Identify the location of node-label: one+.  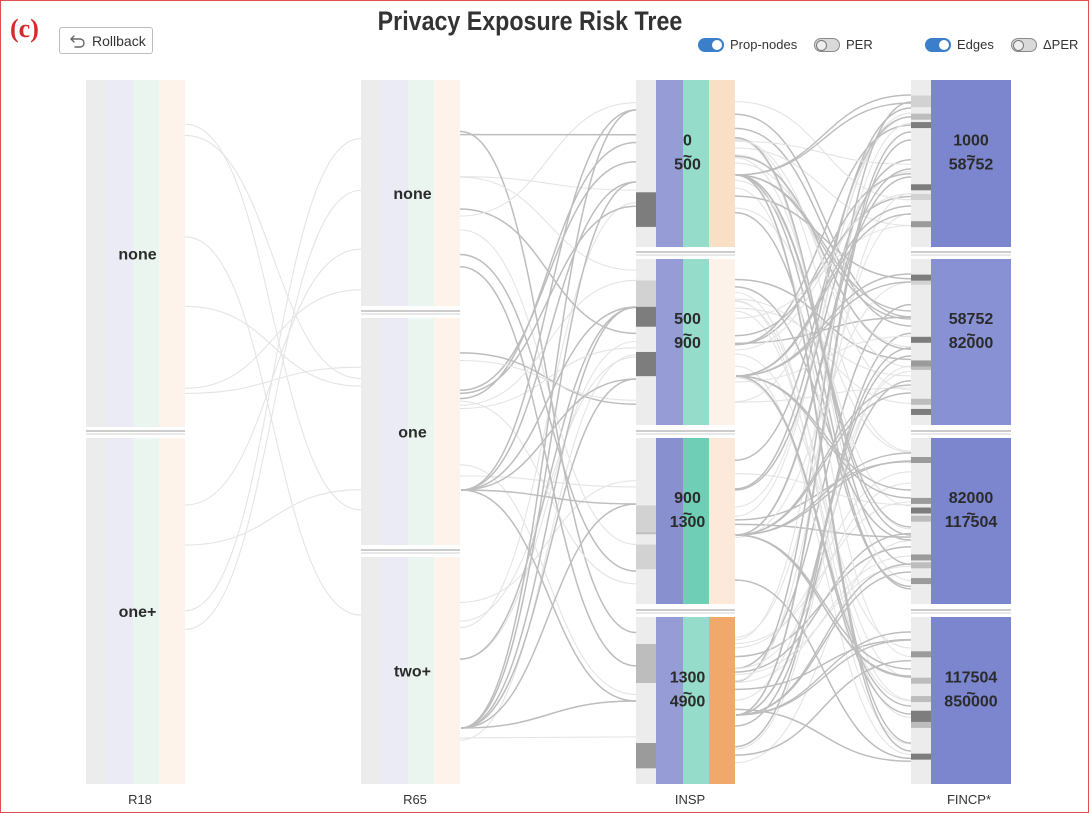
(138, 612).